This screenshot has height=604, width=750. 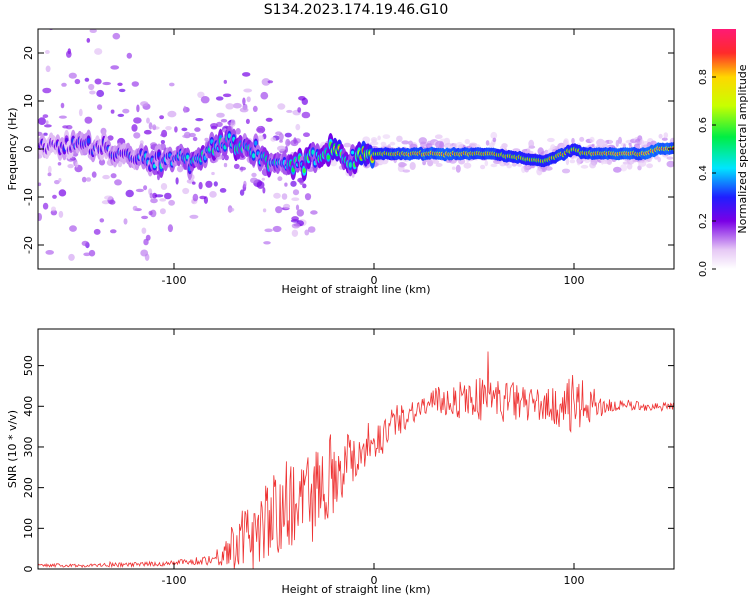 I want to click on y-tick-label: 100, so click(x=28, y=528).